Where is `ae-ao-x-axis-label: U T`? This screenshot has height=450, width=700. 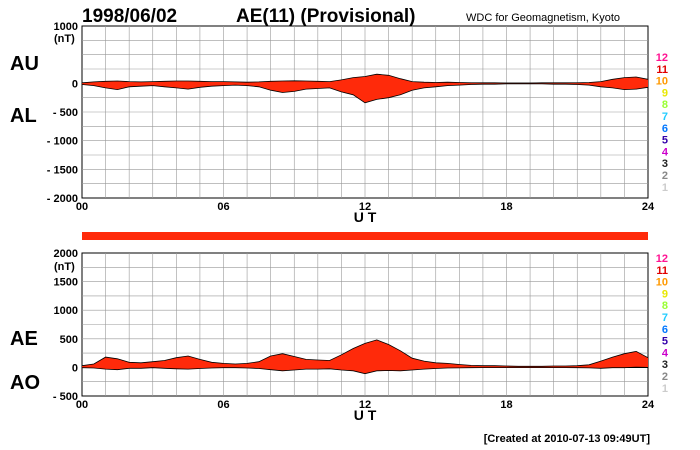
ae-ao-x-axis-label: U T is located at coordinates (365, 415).